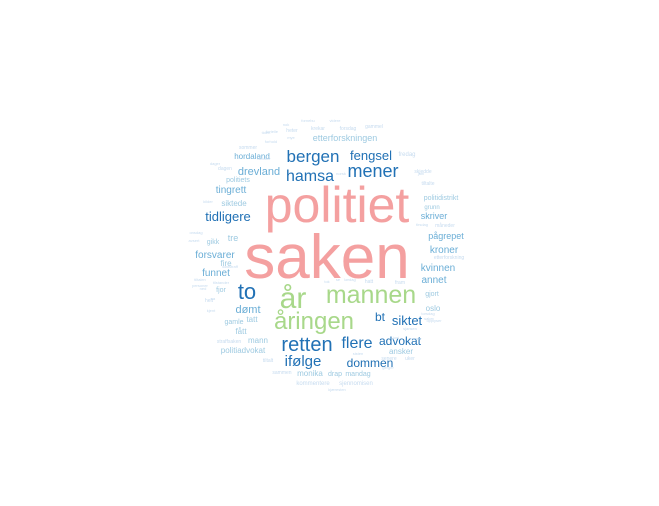 The image size is (659, 506). I want to click on cloud-word: helt, so click(209, 301).